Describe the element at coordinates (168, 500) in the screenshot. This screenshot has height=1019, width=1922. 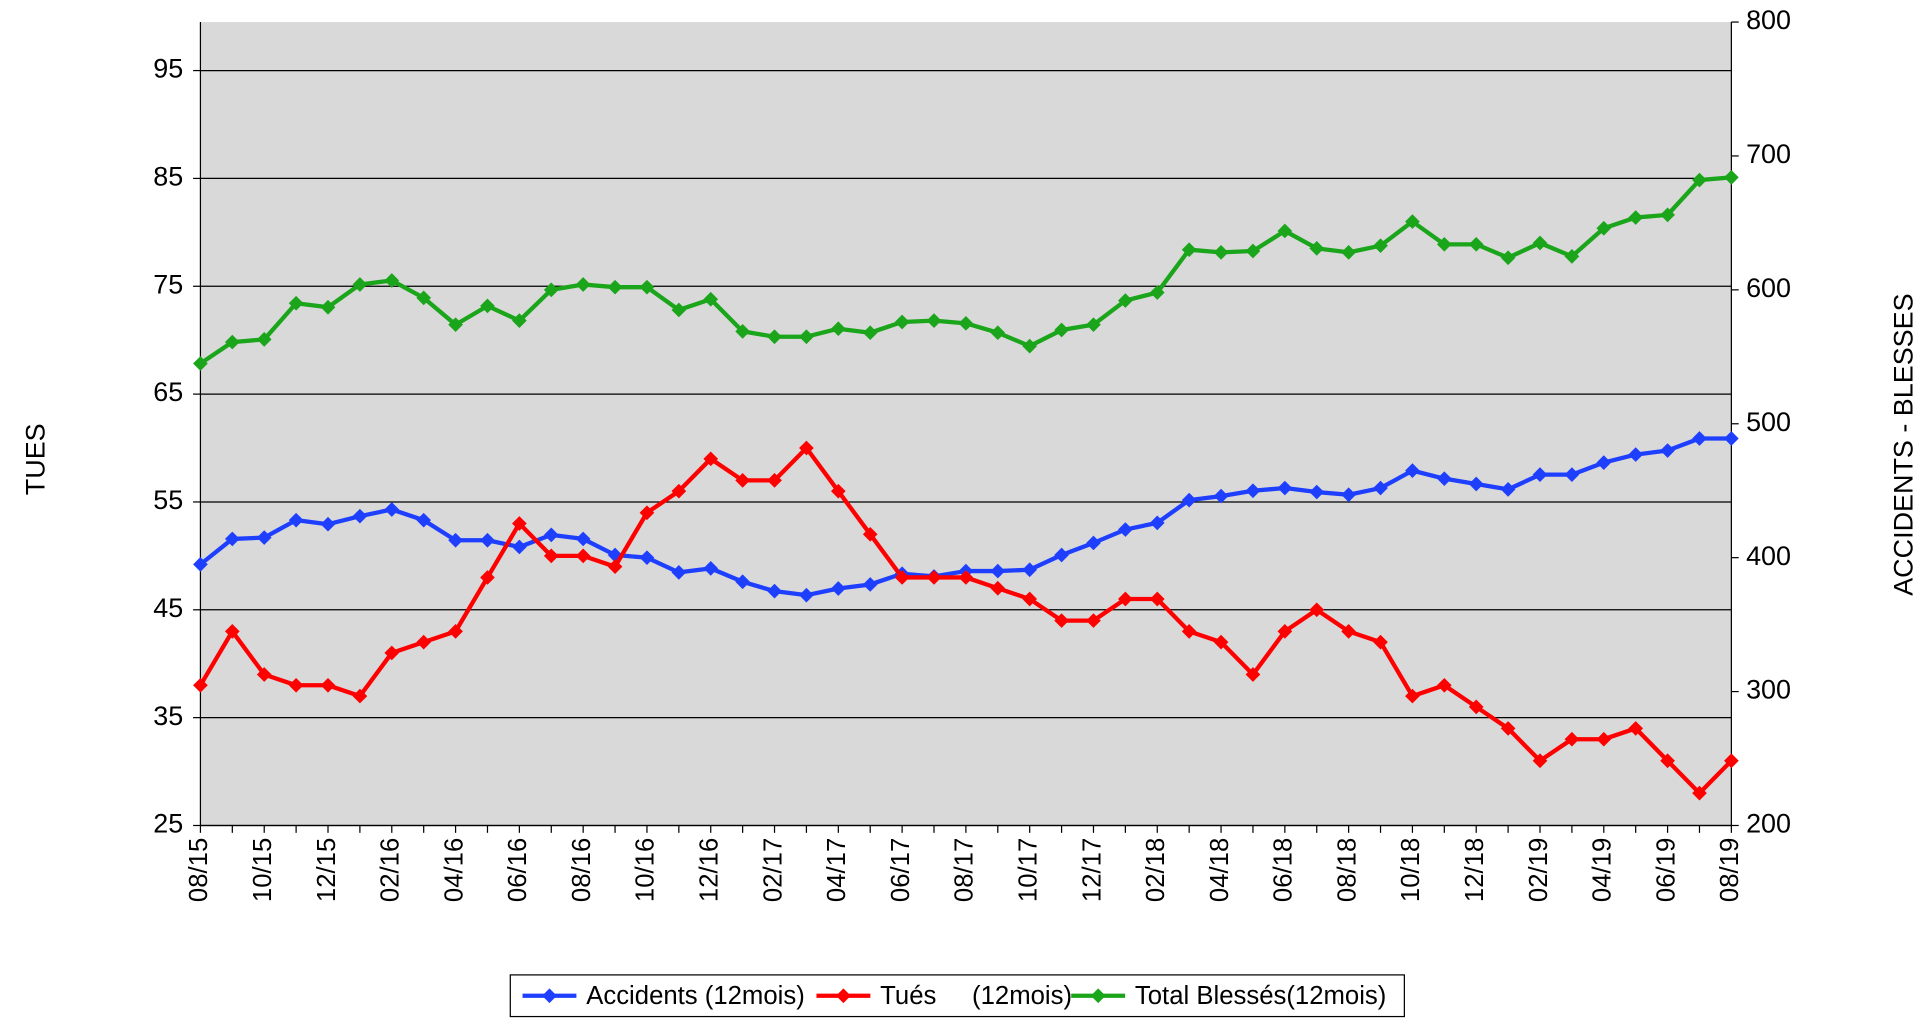
I see `y-tick-label: 55` at that location.